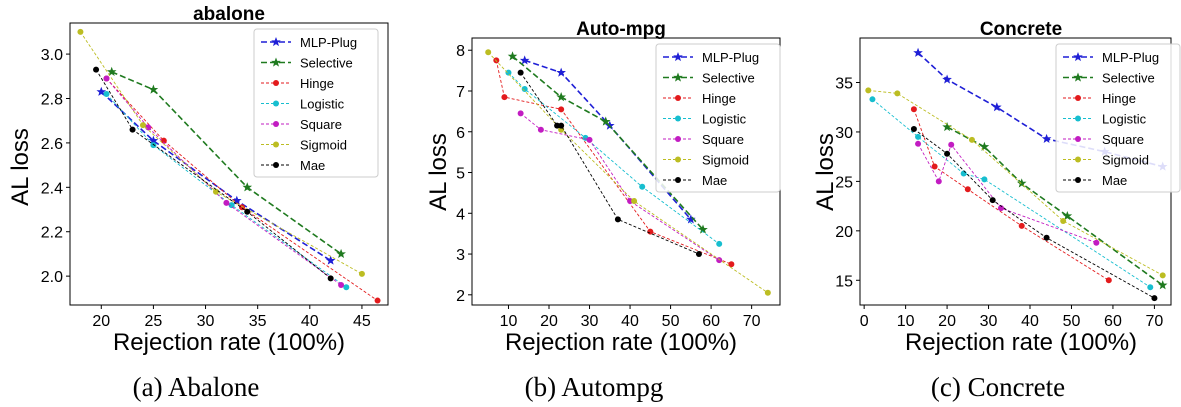 This screenshot has height=407, width=1181. What do you see at coordinates (844, 133) in the screenshot?
I see `y-tick-label: 30` at bounding box center [844, 133].